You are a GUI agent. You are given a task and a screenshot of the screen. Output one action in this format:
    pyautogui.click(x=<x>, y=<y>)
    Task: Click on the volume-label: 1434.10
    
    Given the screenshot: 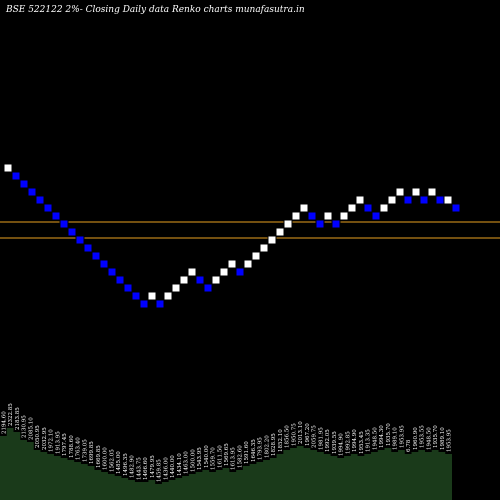 What is the action you would take?
    pyautogui.click(x=180, y=464)
    